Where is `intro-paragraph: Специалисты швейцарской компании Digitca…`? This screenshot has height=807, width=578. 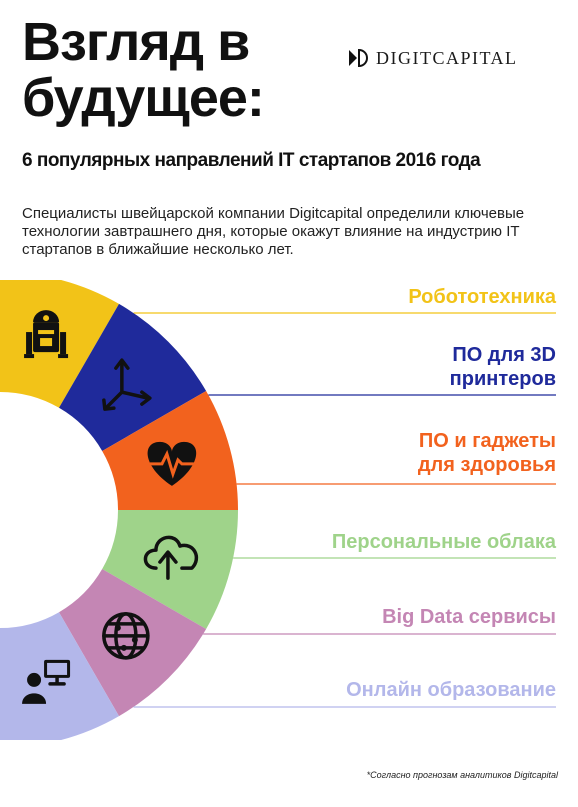 intro-paragraph: Специалисты швейцарской компании Digitca… is located at coordinates (273, 231).